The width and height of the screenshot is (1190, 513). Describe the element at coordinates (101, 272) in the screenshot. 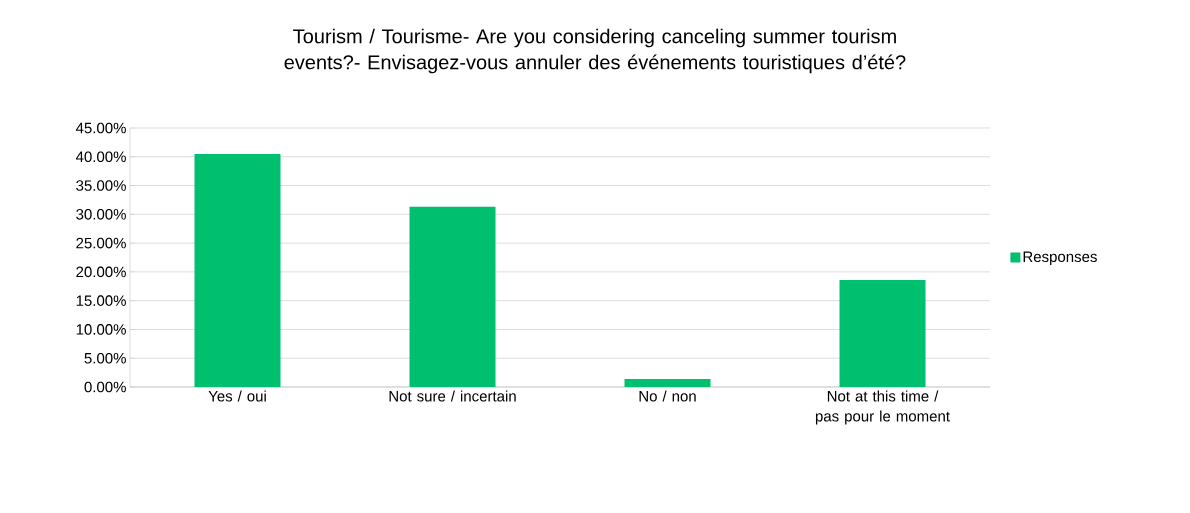

I see `y-tick-label: 20.00%` at that location.